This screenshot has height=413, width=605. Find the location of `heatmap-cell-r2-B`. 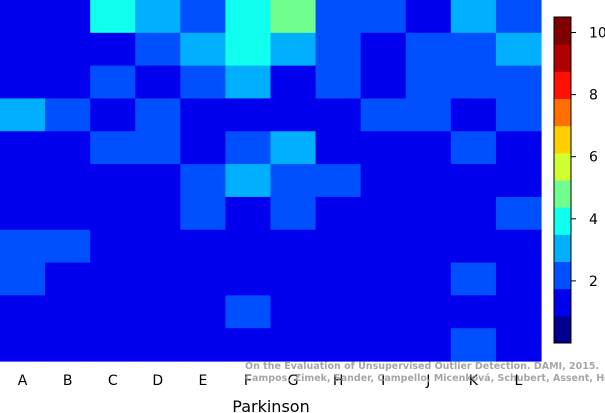

heatmap-cell-r2-B is located at coordinates (68, 82).